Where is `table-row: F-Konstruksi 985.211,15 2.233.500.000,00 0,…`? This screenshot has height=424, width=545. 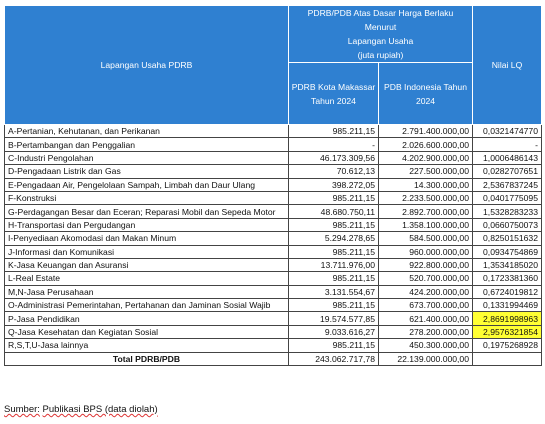 table-row: F-Konstruksi 985.211,15 2.233.500.000,00 0,… is located at coordinates (273, 198).